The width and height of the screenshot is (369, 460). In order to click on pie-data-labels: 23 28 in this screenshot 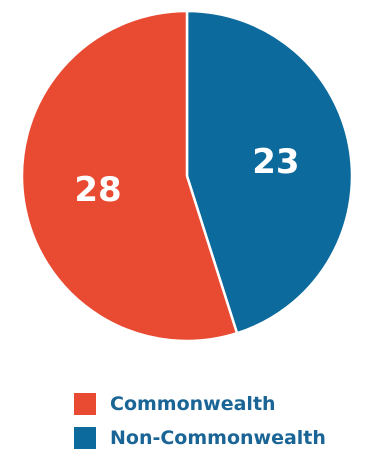, I will do `click(186, 176)`.